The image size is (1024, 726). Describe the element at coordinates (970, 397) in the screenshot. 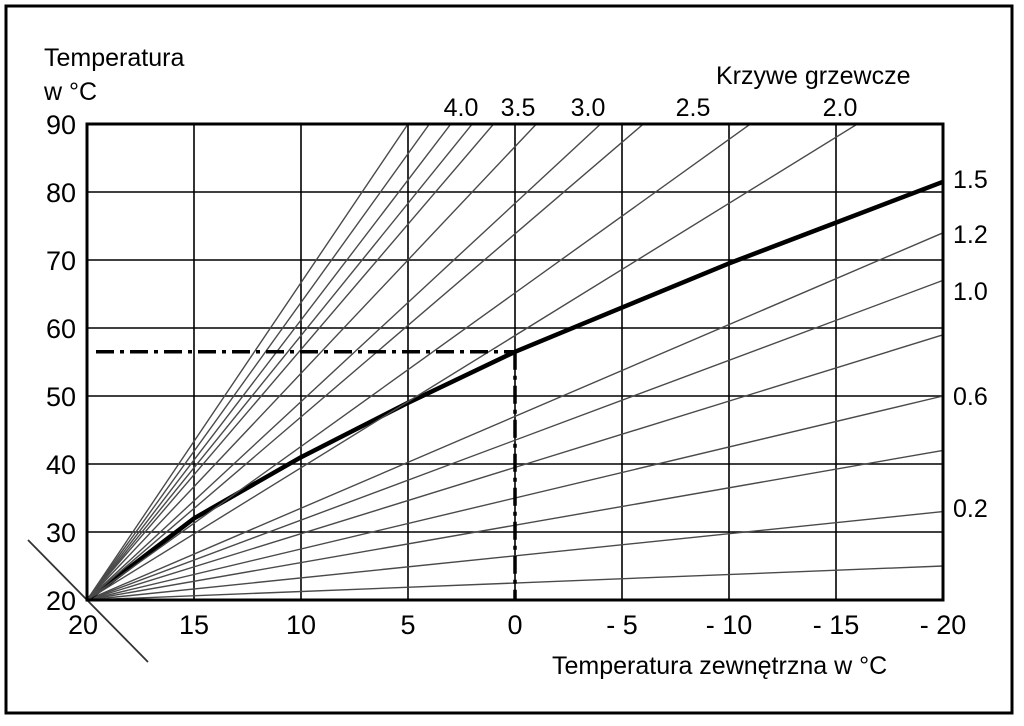

I see `right-curve-label: 0.6` at that location.